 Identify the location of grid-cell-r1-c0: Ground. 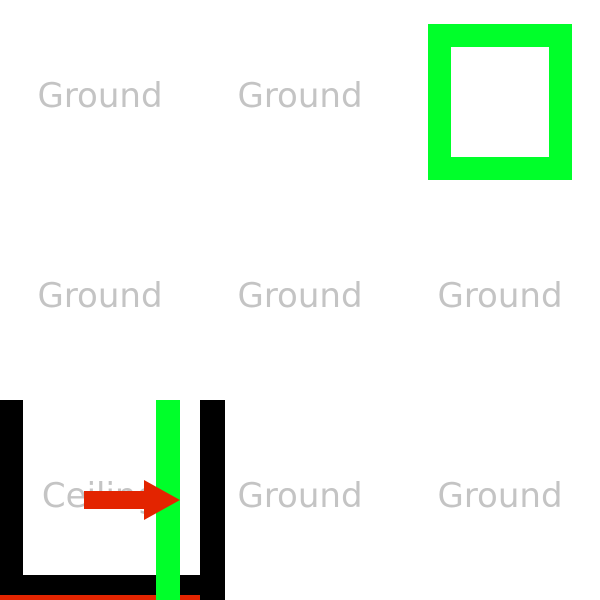
(100, 300).